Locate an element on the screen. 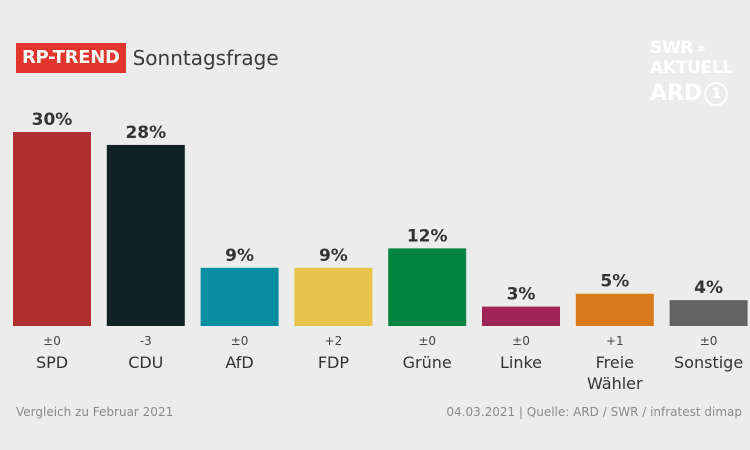 Image resolution: width=750 pixels, height=450 pixels. bar-afd is located at coordinates (239, 296).